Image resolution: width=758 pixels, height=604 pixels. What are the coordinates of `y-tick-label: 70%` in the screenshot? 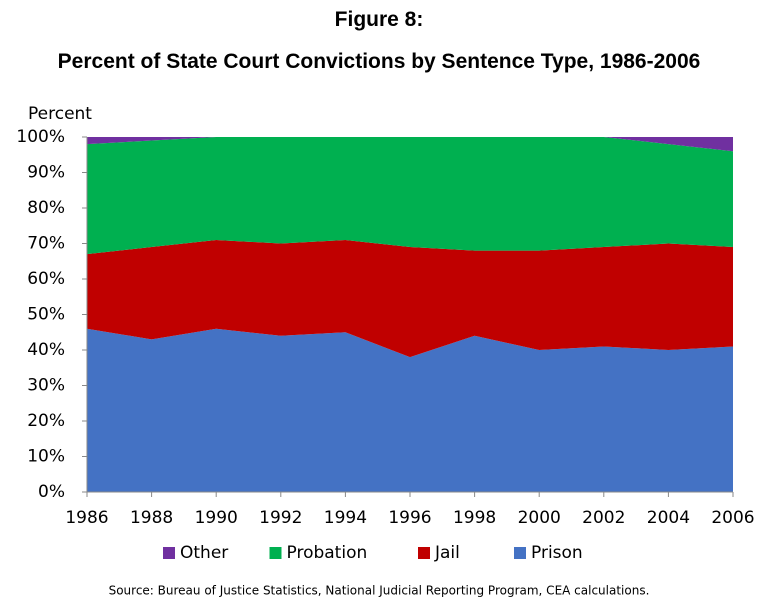 It's located at (46, 244).